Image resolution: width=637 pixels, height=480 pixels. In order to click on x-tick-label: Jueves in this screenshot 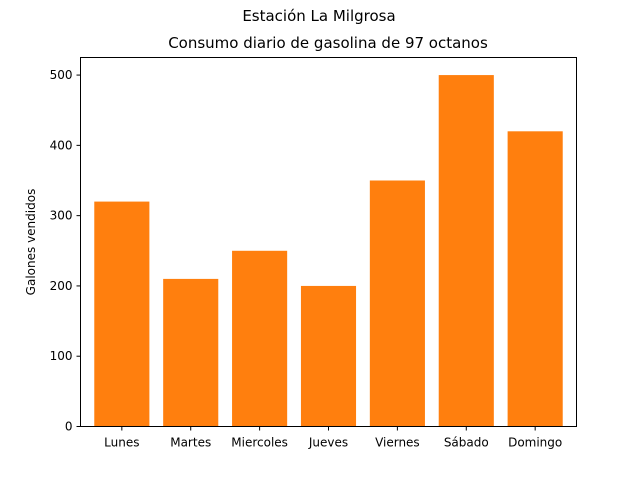, I will do `click(328, 443)`.